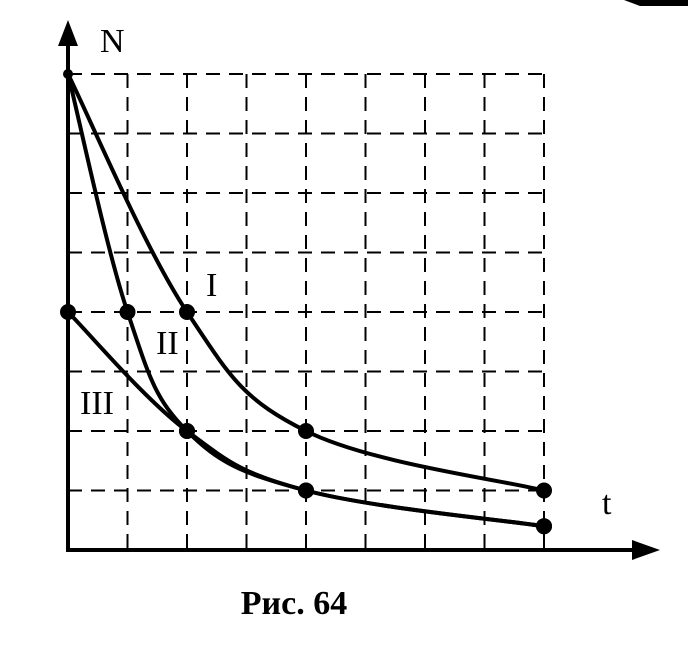  Describe the element at coordinates (294, 603) in the screenshot. I see `figure-caption: Рис. 64` at that location.